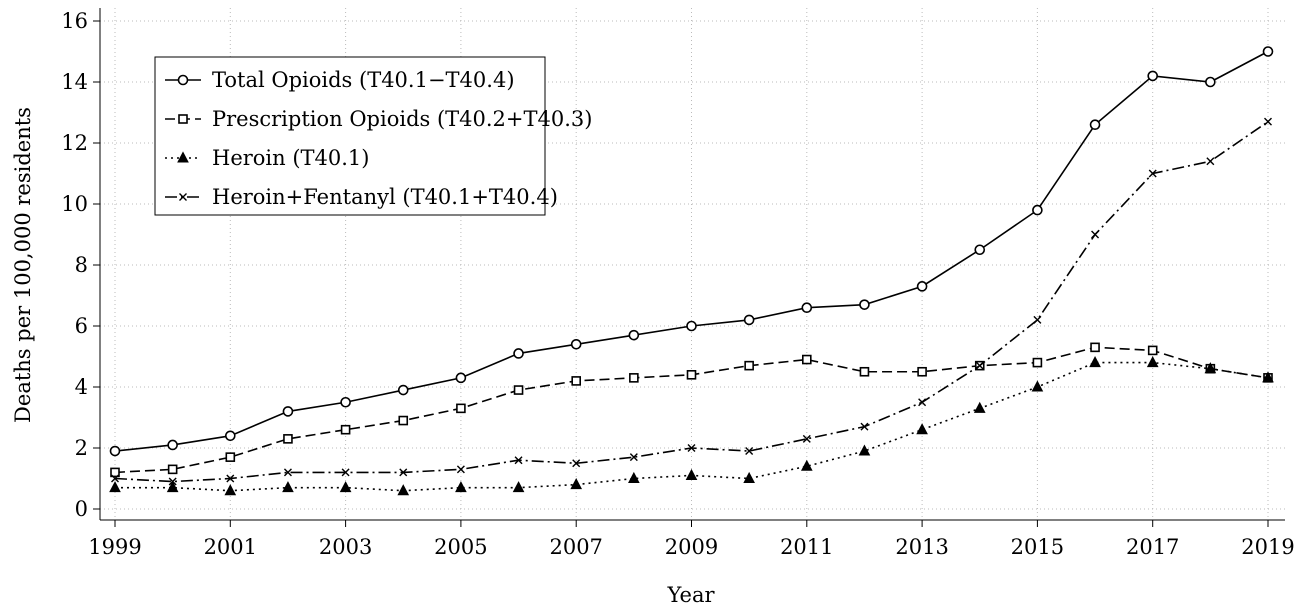 Image resolution: width=1307 pixels, height=615 pixels. What do you see at coordinates (921, 547) in the screenshot?
I see `x-tick-label: 2013` at bounding box center [921, 547].